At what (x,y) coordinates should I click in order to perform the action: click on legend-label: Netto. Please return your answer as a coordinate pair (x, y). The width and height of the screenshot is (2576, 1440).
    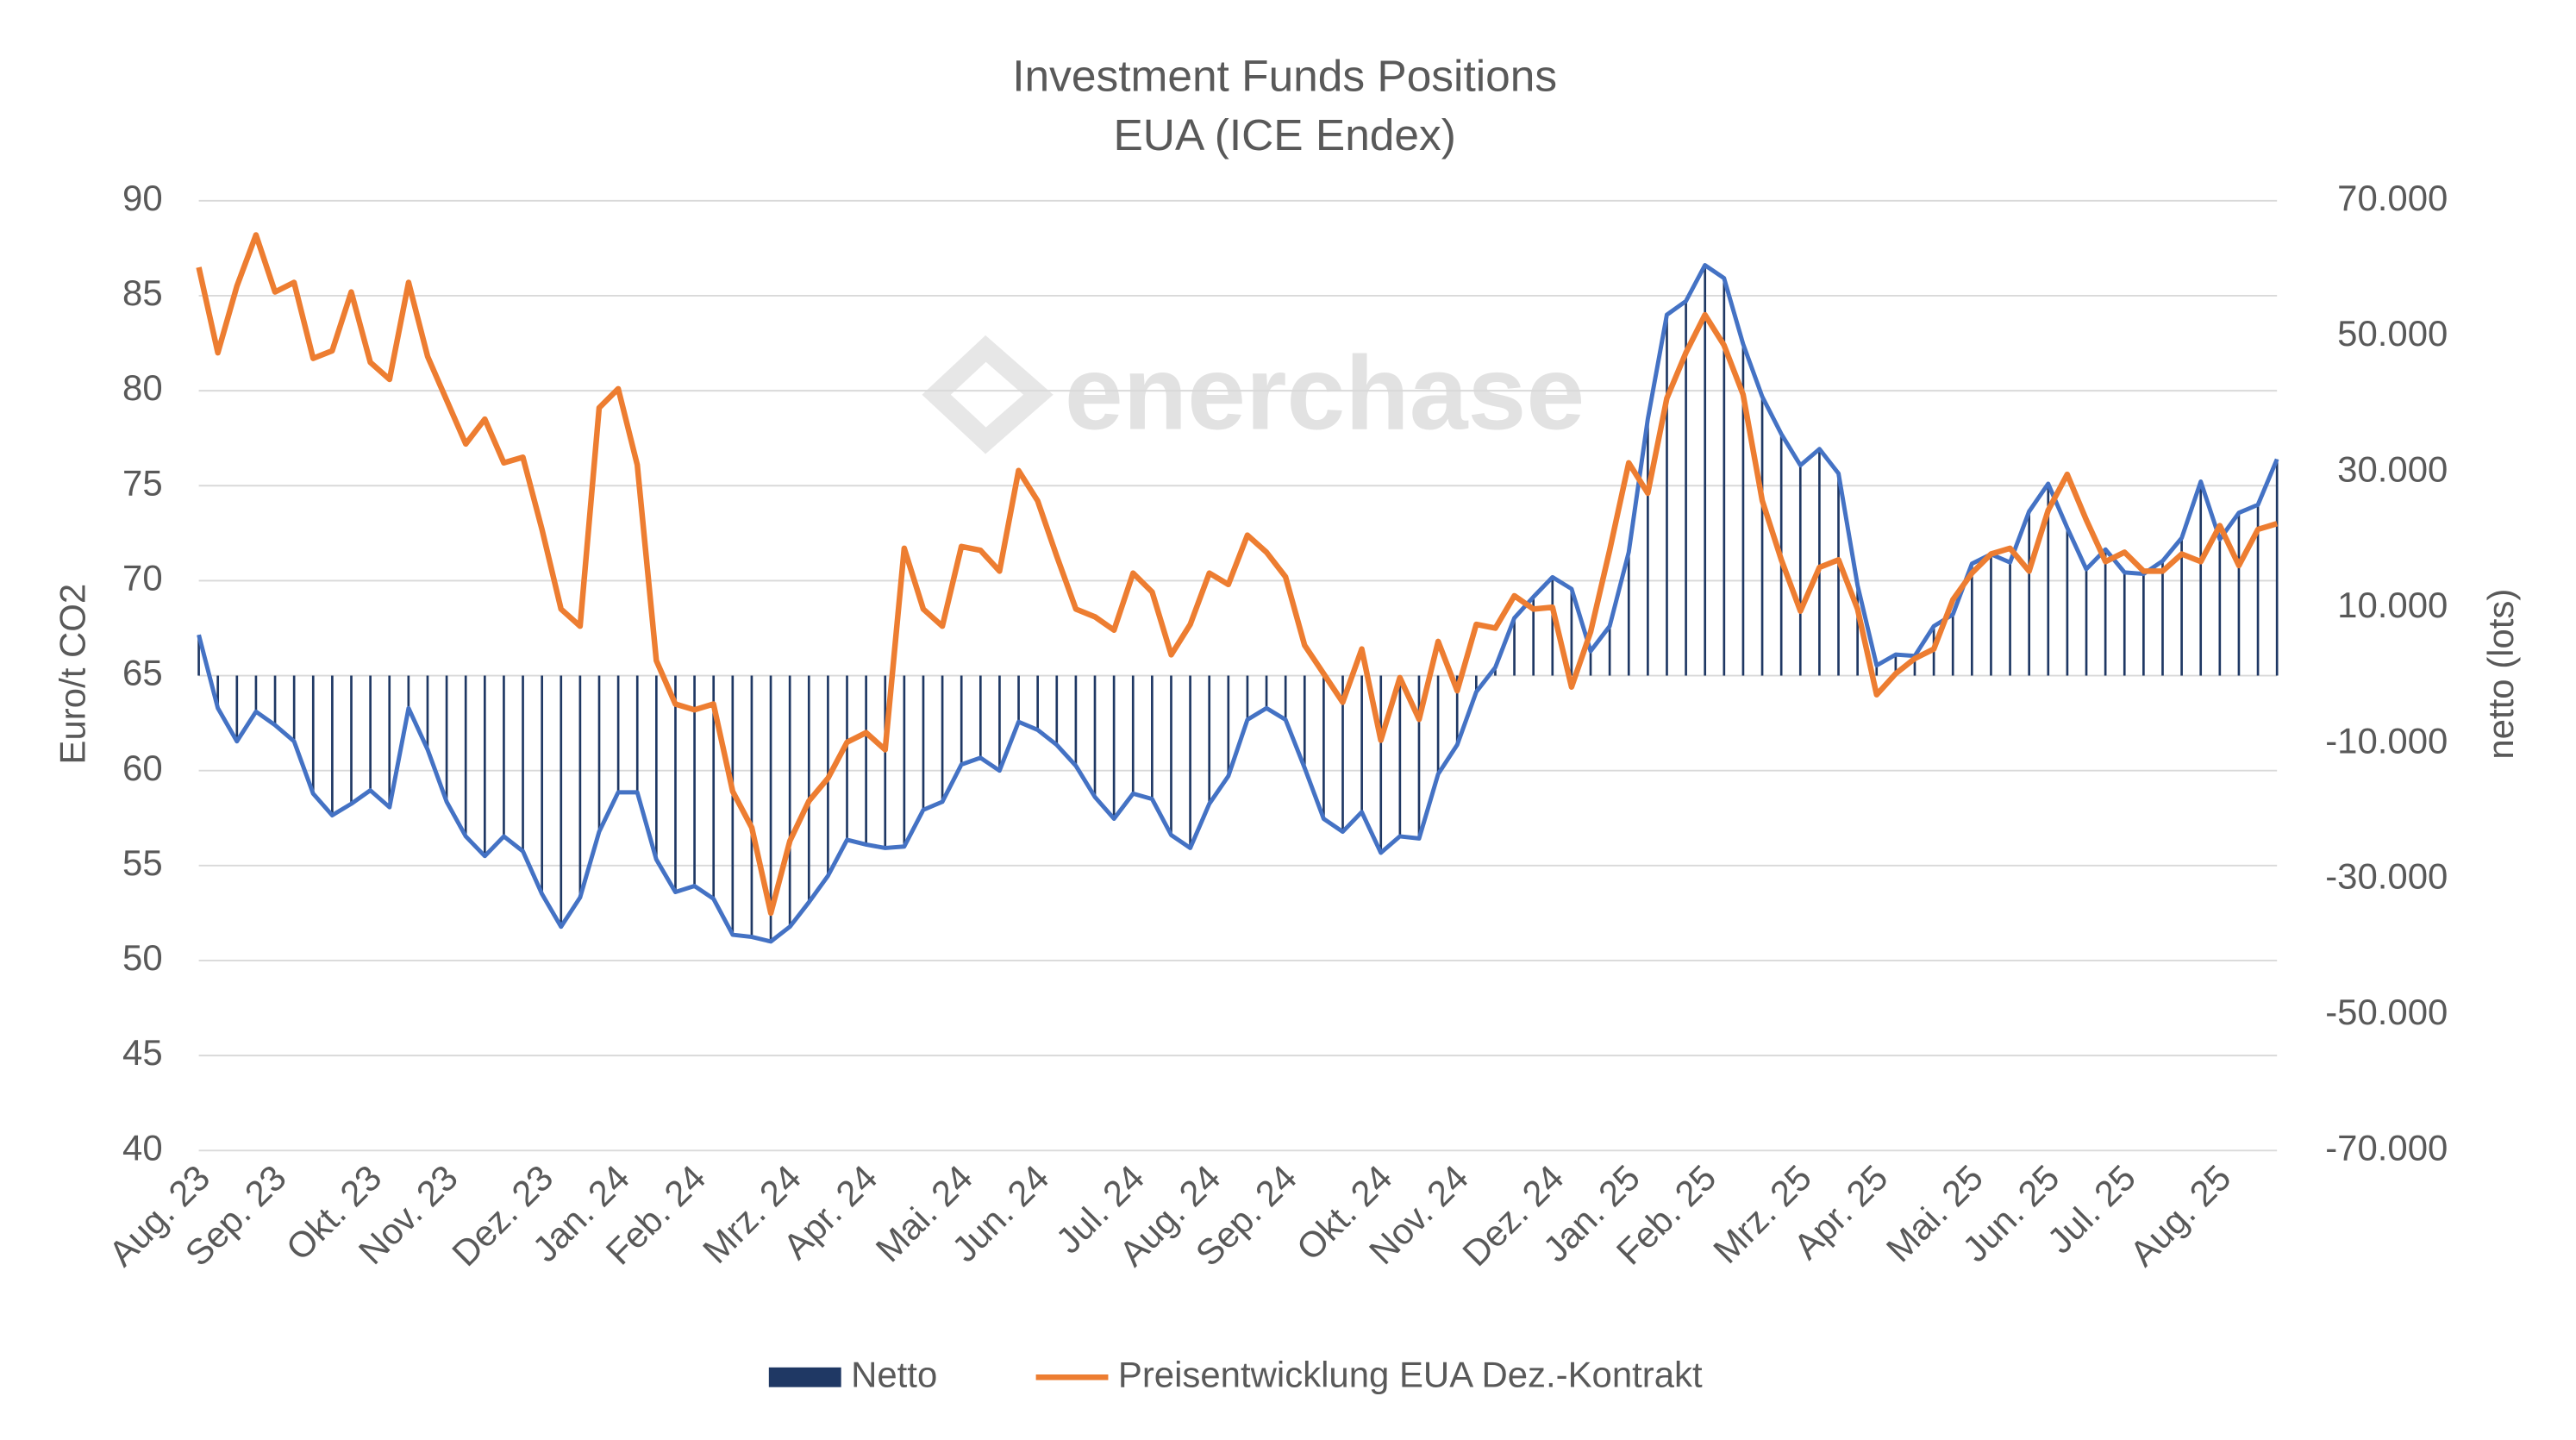
    Looking at the image, I should click on (894, 1374).